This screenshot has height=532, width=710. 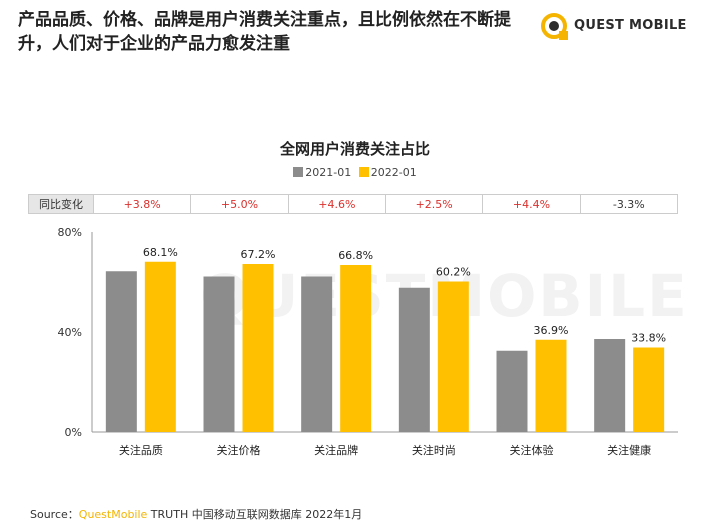 I want to click on source-brand: QuestMobile, so click(x=113, y=514).